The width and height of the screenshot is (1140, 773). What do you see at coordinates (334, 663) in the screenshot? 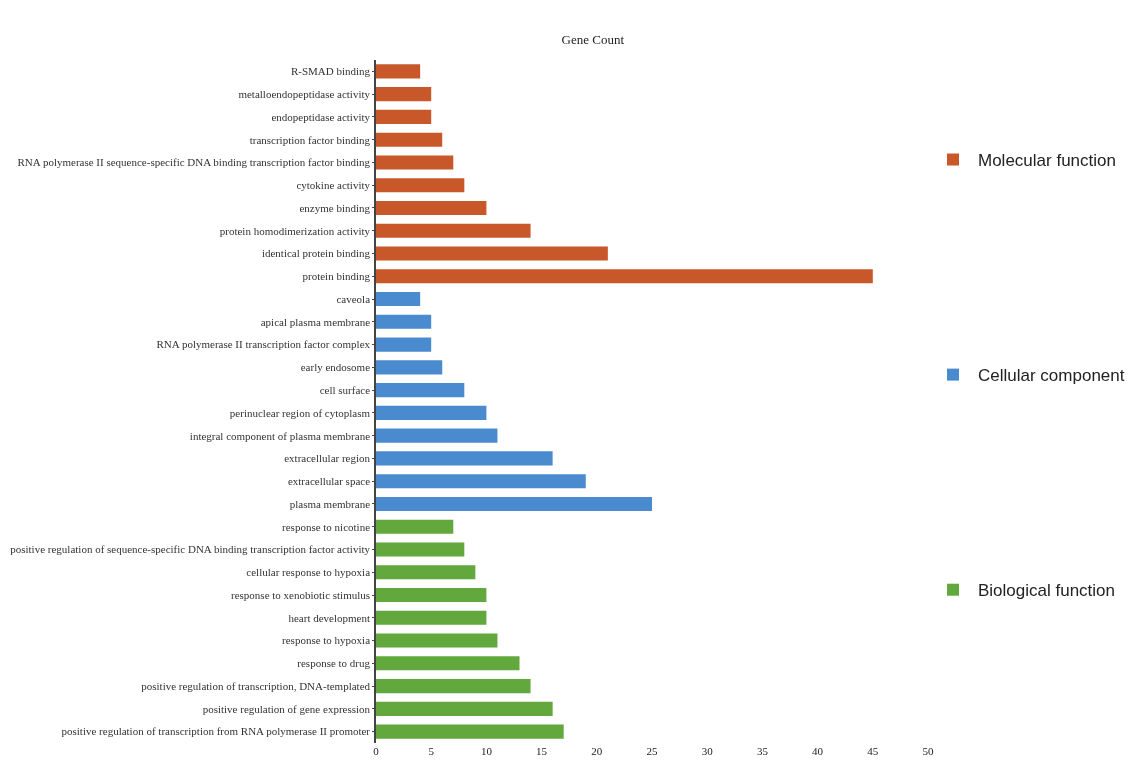
I see `y-tick-label: response to drug` at bounding box center [334, 663].